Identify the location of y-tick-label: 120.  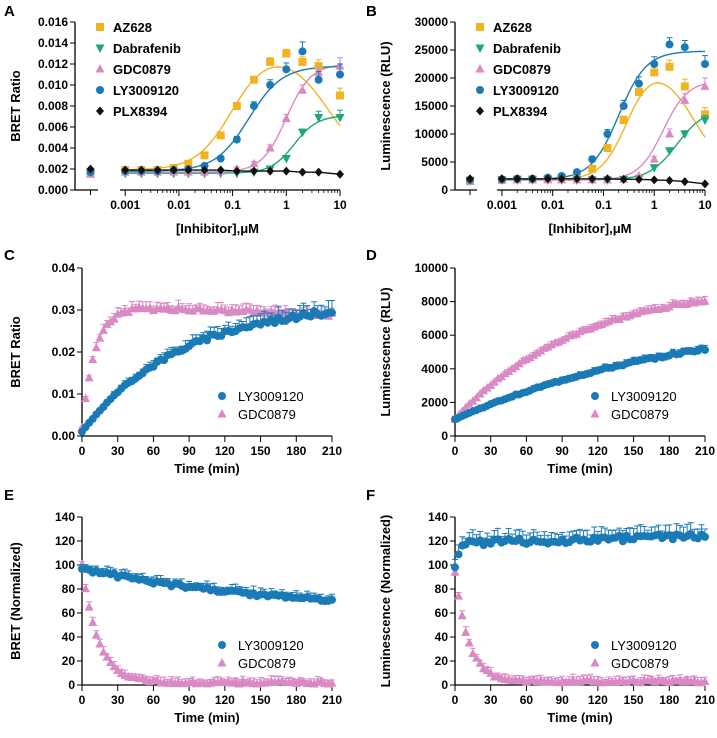
(65, 541).